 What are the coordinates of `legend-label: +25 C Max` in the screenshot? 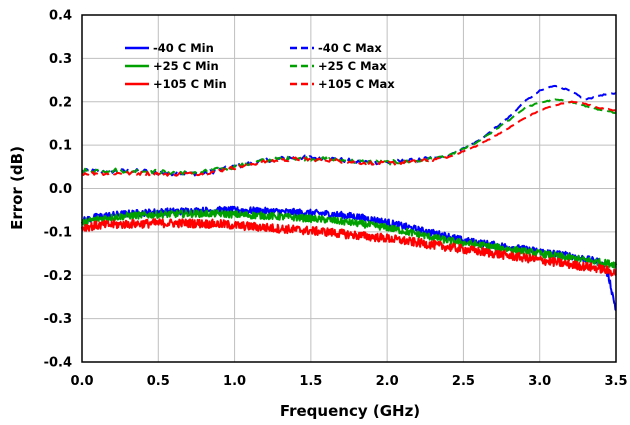 It's located at (352, 66).